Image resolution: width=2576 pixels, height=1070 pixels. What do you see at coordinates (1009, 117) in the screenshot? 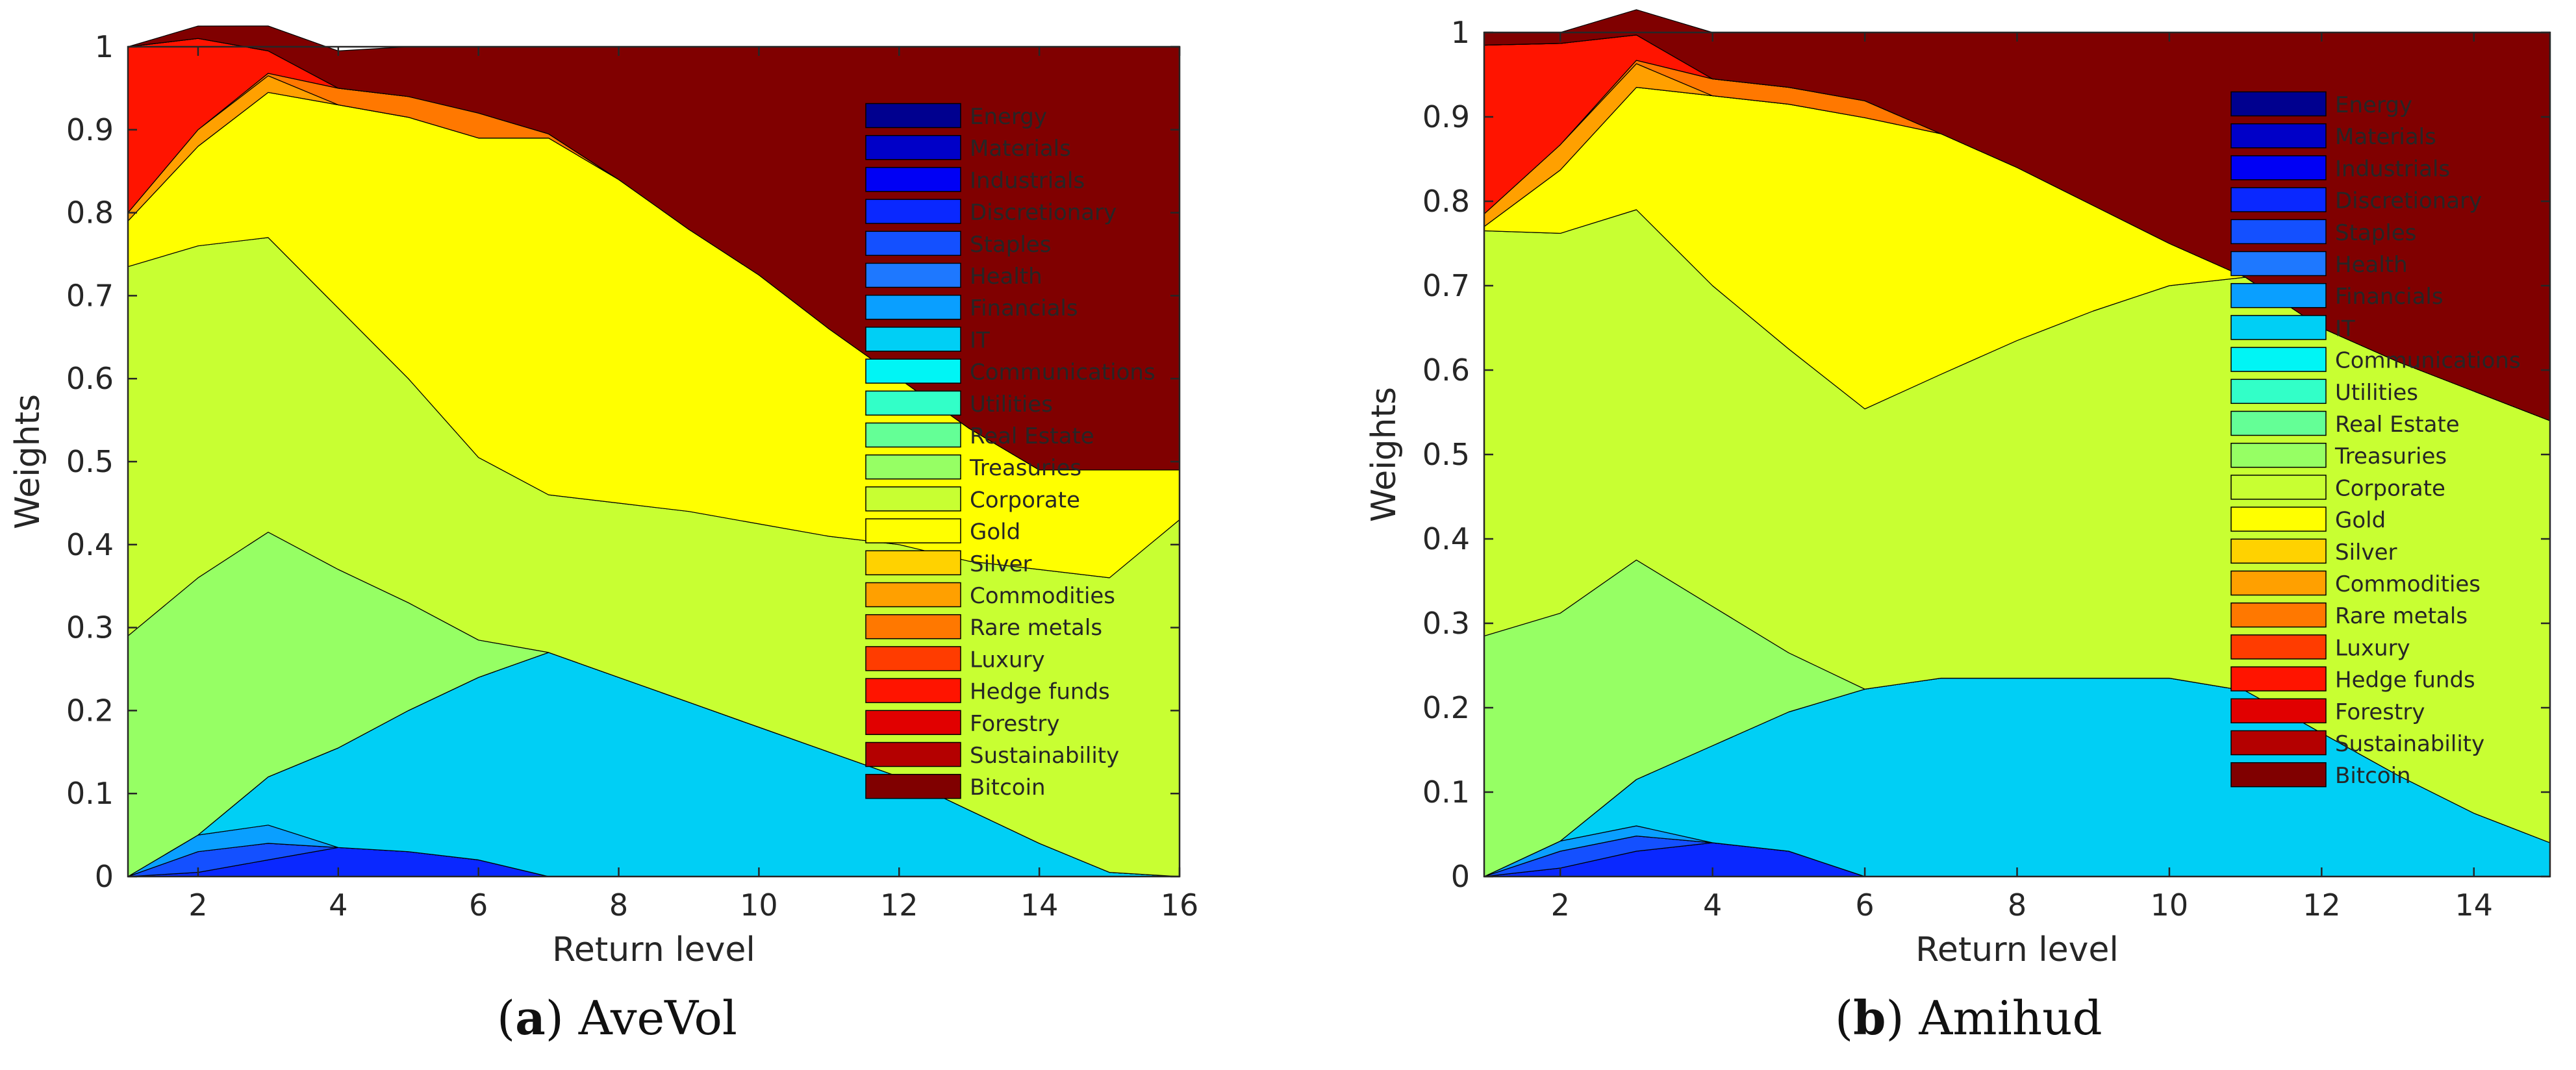
I see `legend-label: Energy` at bounding box center [1009, 117].